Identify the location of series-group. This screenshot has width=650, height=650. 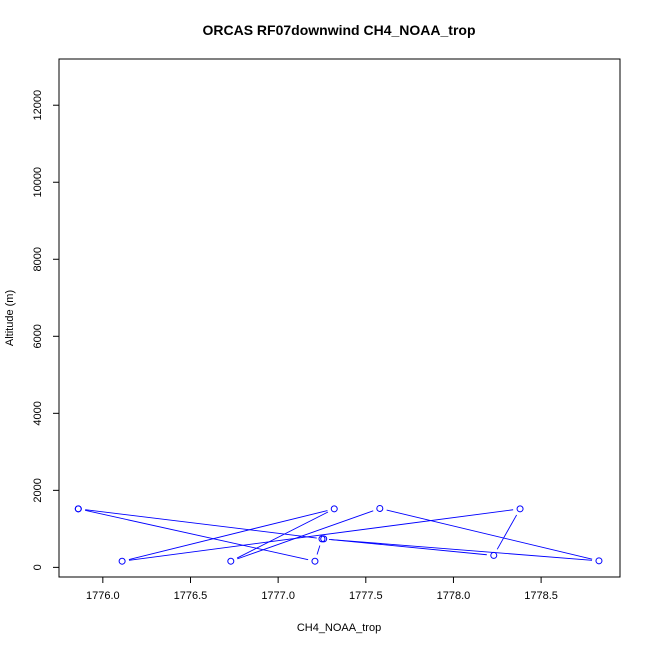
(338, 534).